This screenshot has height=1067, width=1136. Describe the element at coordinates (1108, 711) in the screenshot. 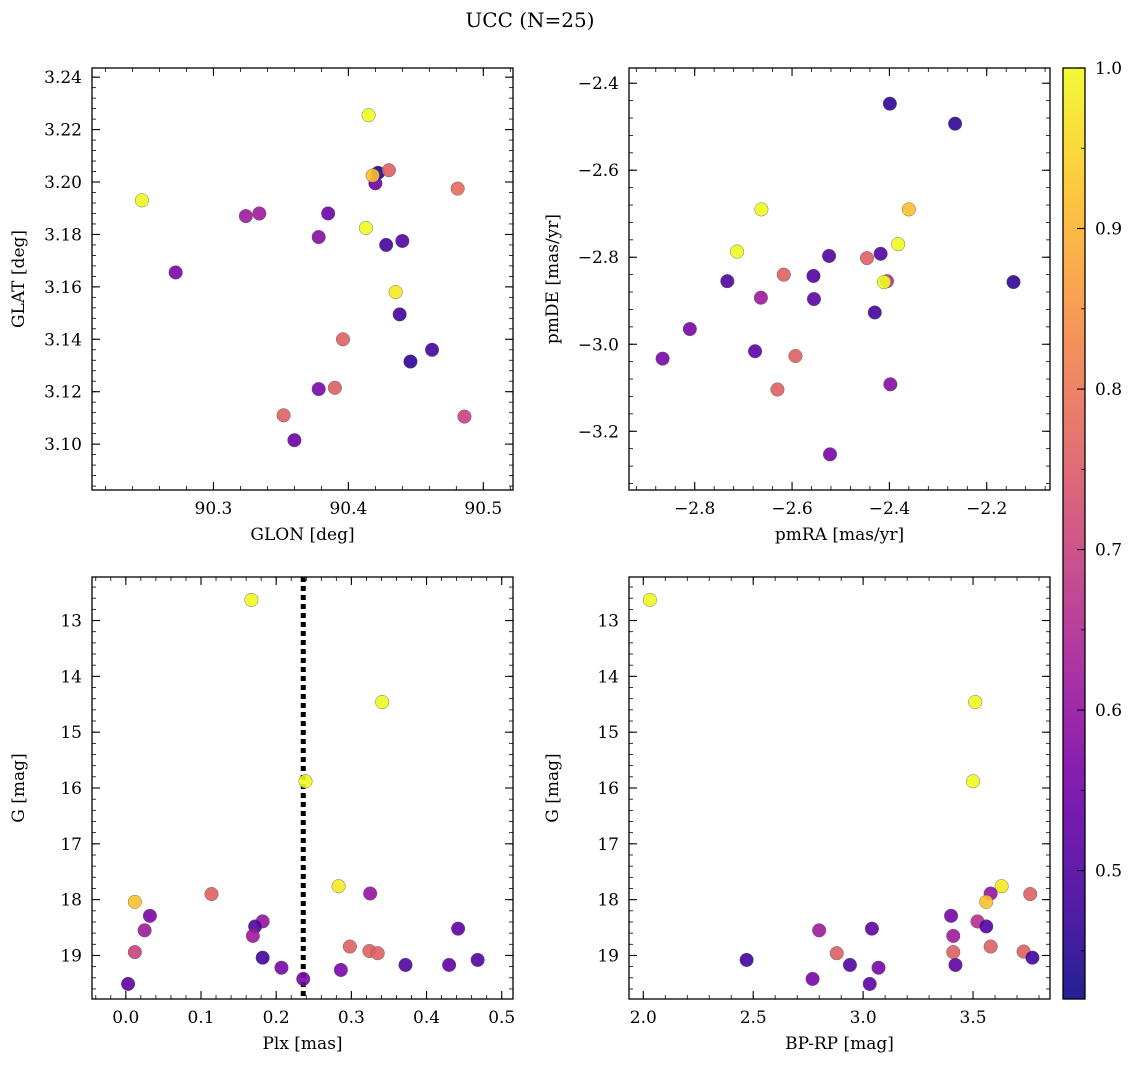

I see `colorbar-tick-label: 0.6` at that location.